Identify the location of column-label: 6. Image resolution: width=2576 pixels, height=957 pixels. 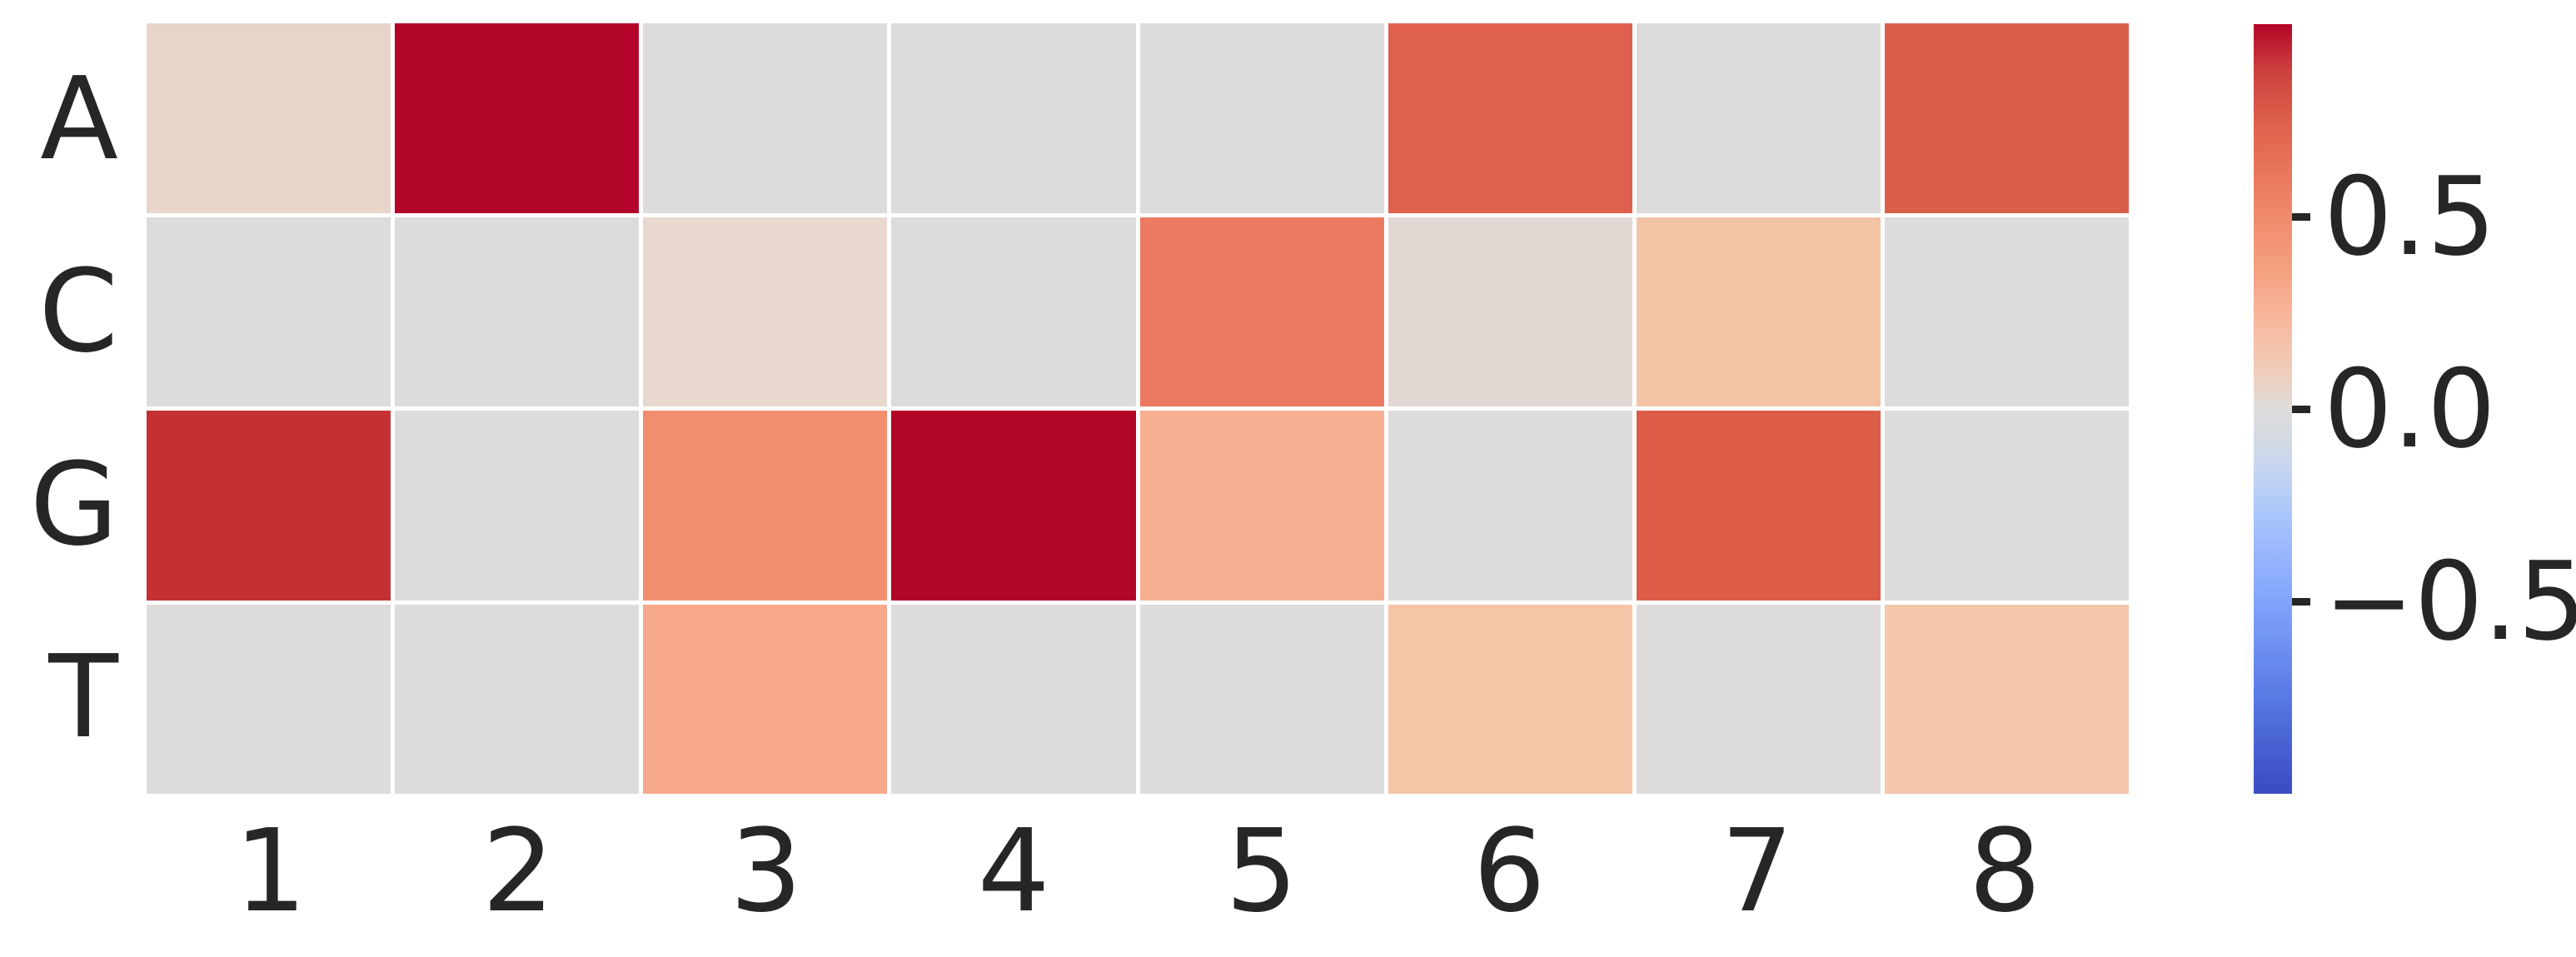
(1509, 872).